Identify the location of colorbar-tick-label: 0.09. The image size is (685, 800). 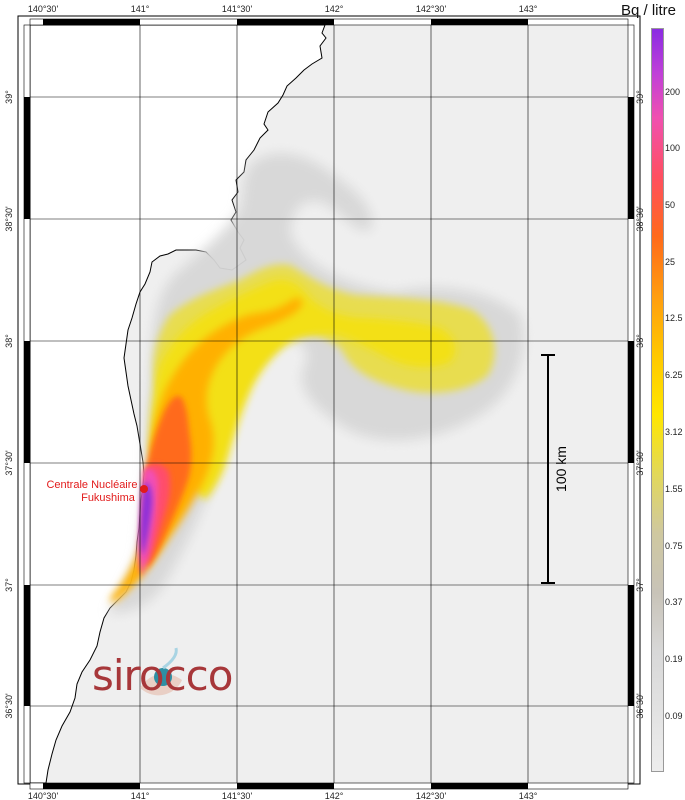
(674, 716).